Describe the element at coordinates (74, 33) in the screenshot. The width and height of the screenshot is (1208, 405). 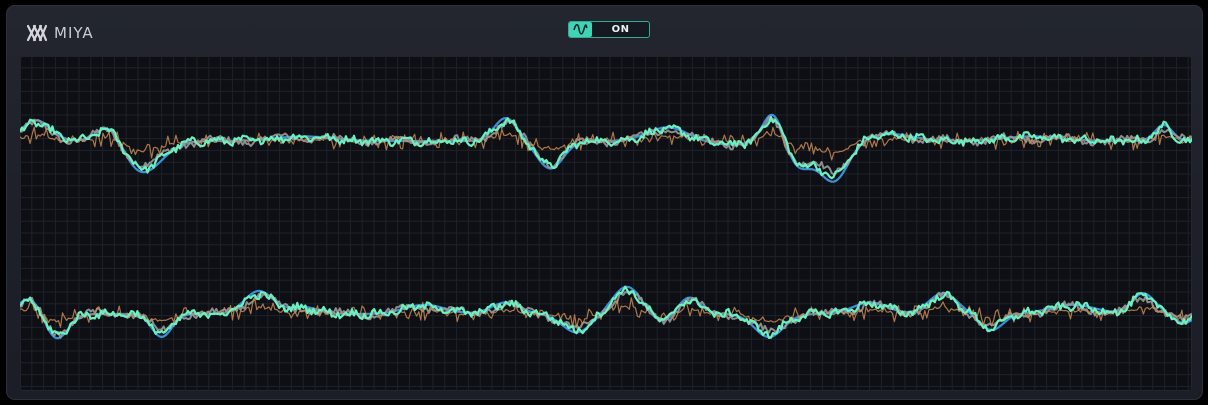
I see `brand-name: MIYA` at that location.